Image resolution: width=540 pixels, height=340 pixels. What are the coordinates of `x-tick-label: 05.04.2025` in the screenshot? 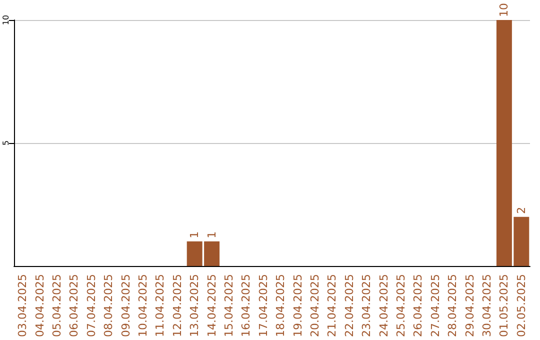 It's located at (57, 306).